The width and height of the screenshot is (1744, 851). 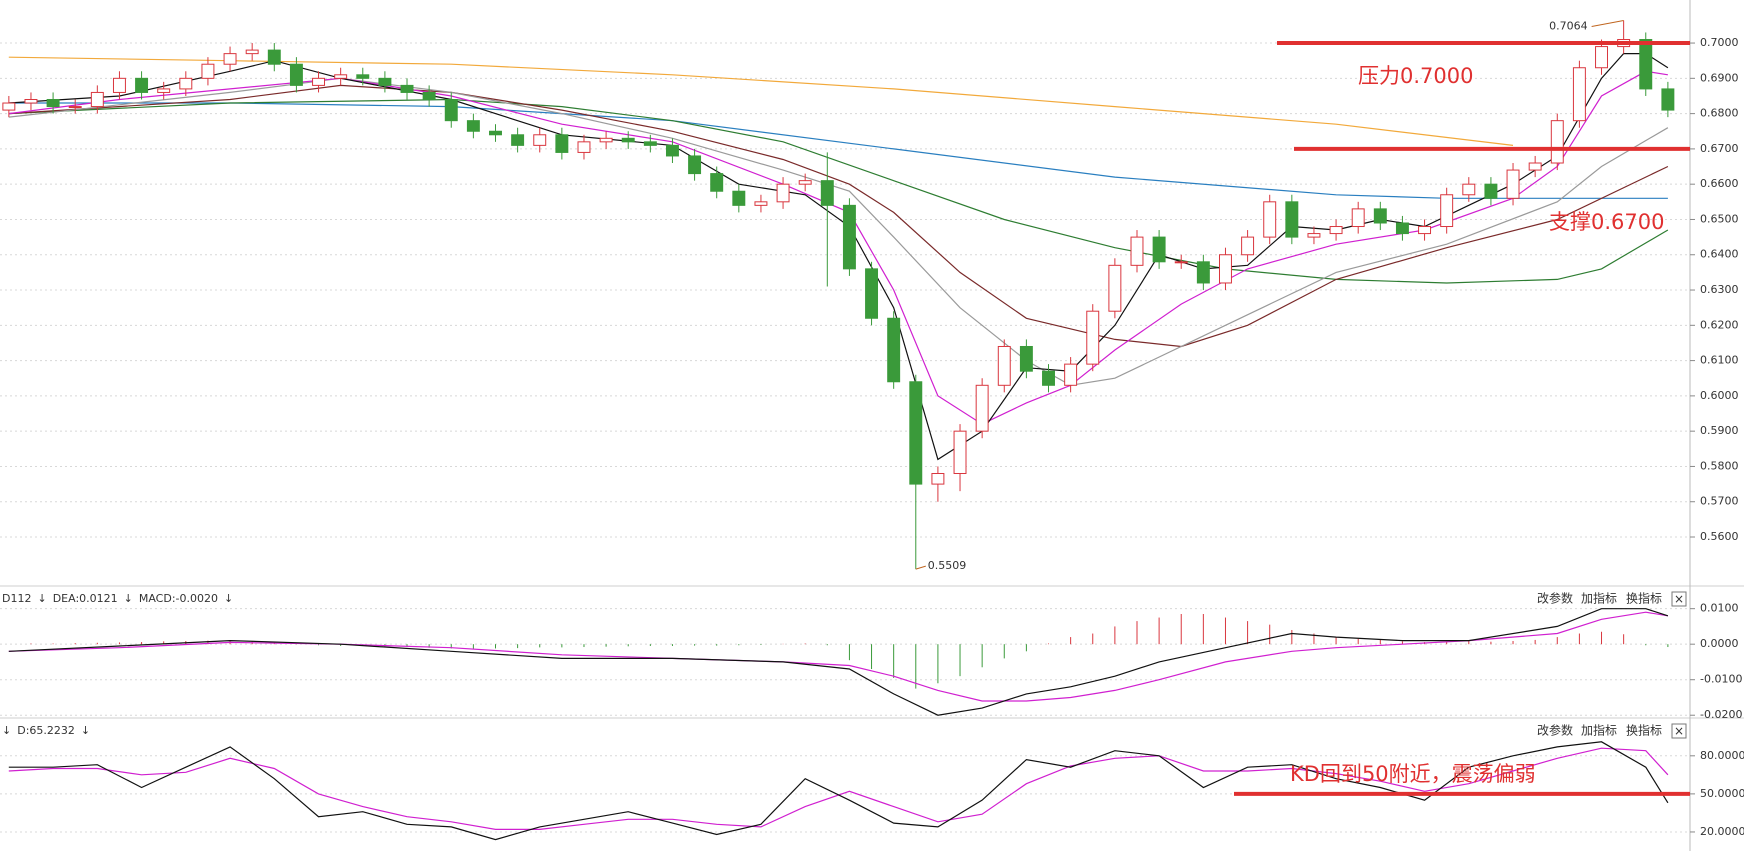 What do you see at coordinates (1719, 324) in the screenshot?
I see `y-tick-label: 0.6200` at bounding box center [1719, 324].